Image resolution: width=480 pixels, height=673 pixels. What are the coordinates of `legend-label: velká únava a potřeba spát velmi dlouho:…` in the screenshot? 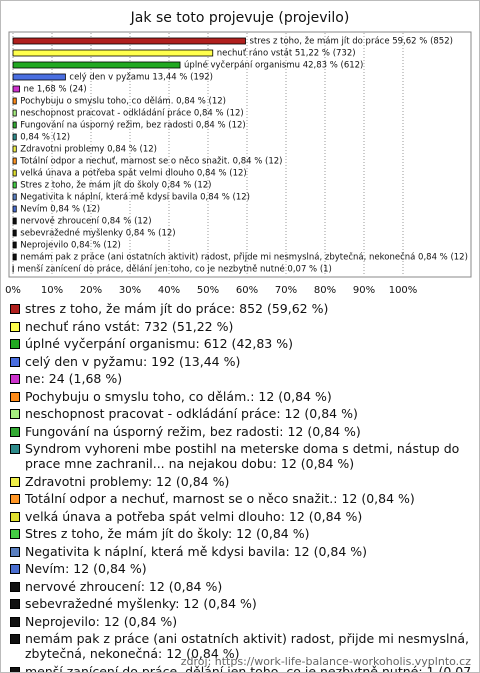 It's located at (194, 516).